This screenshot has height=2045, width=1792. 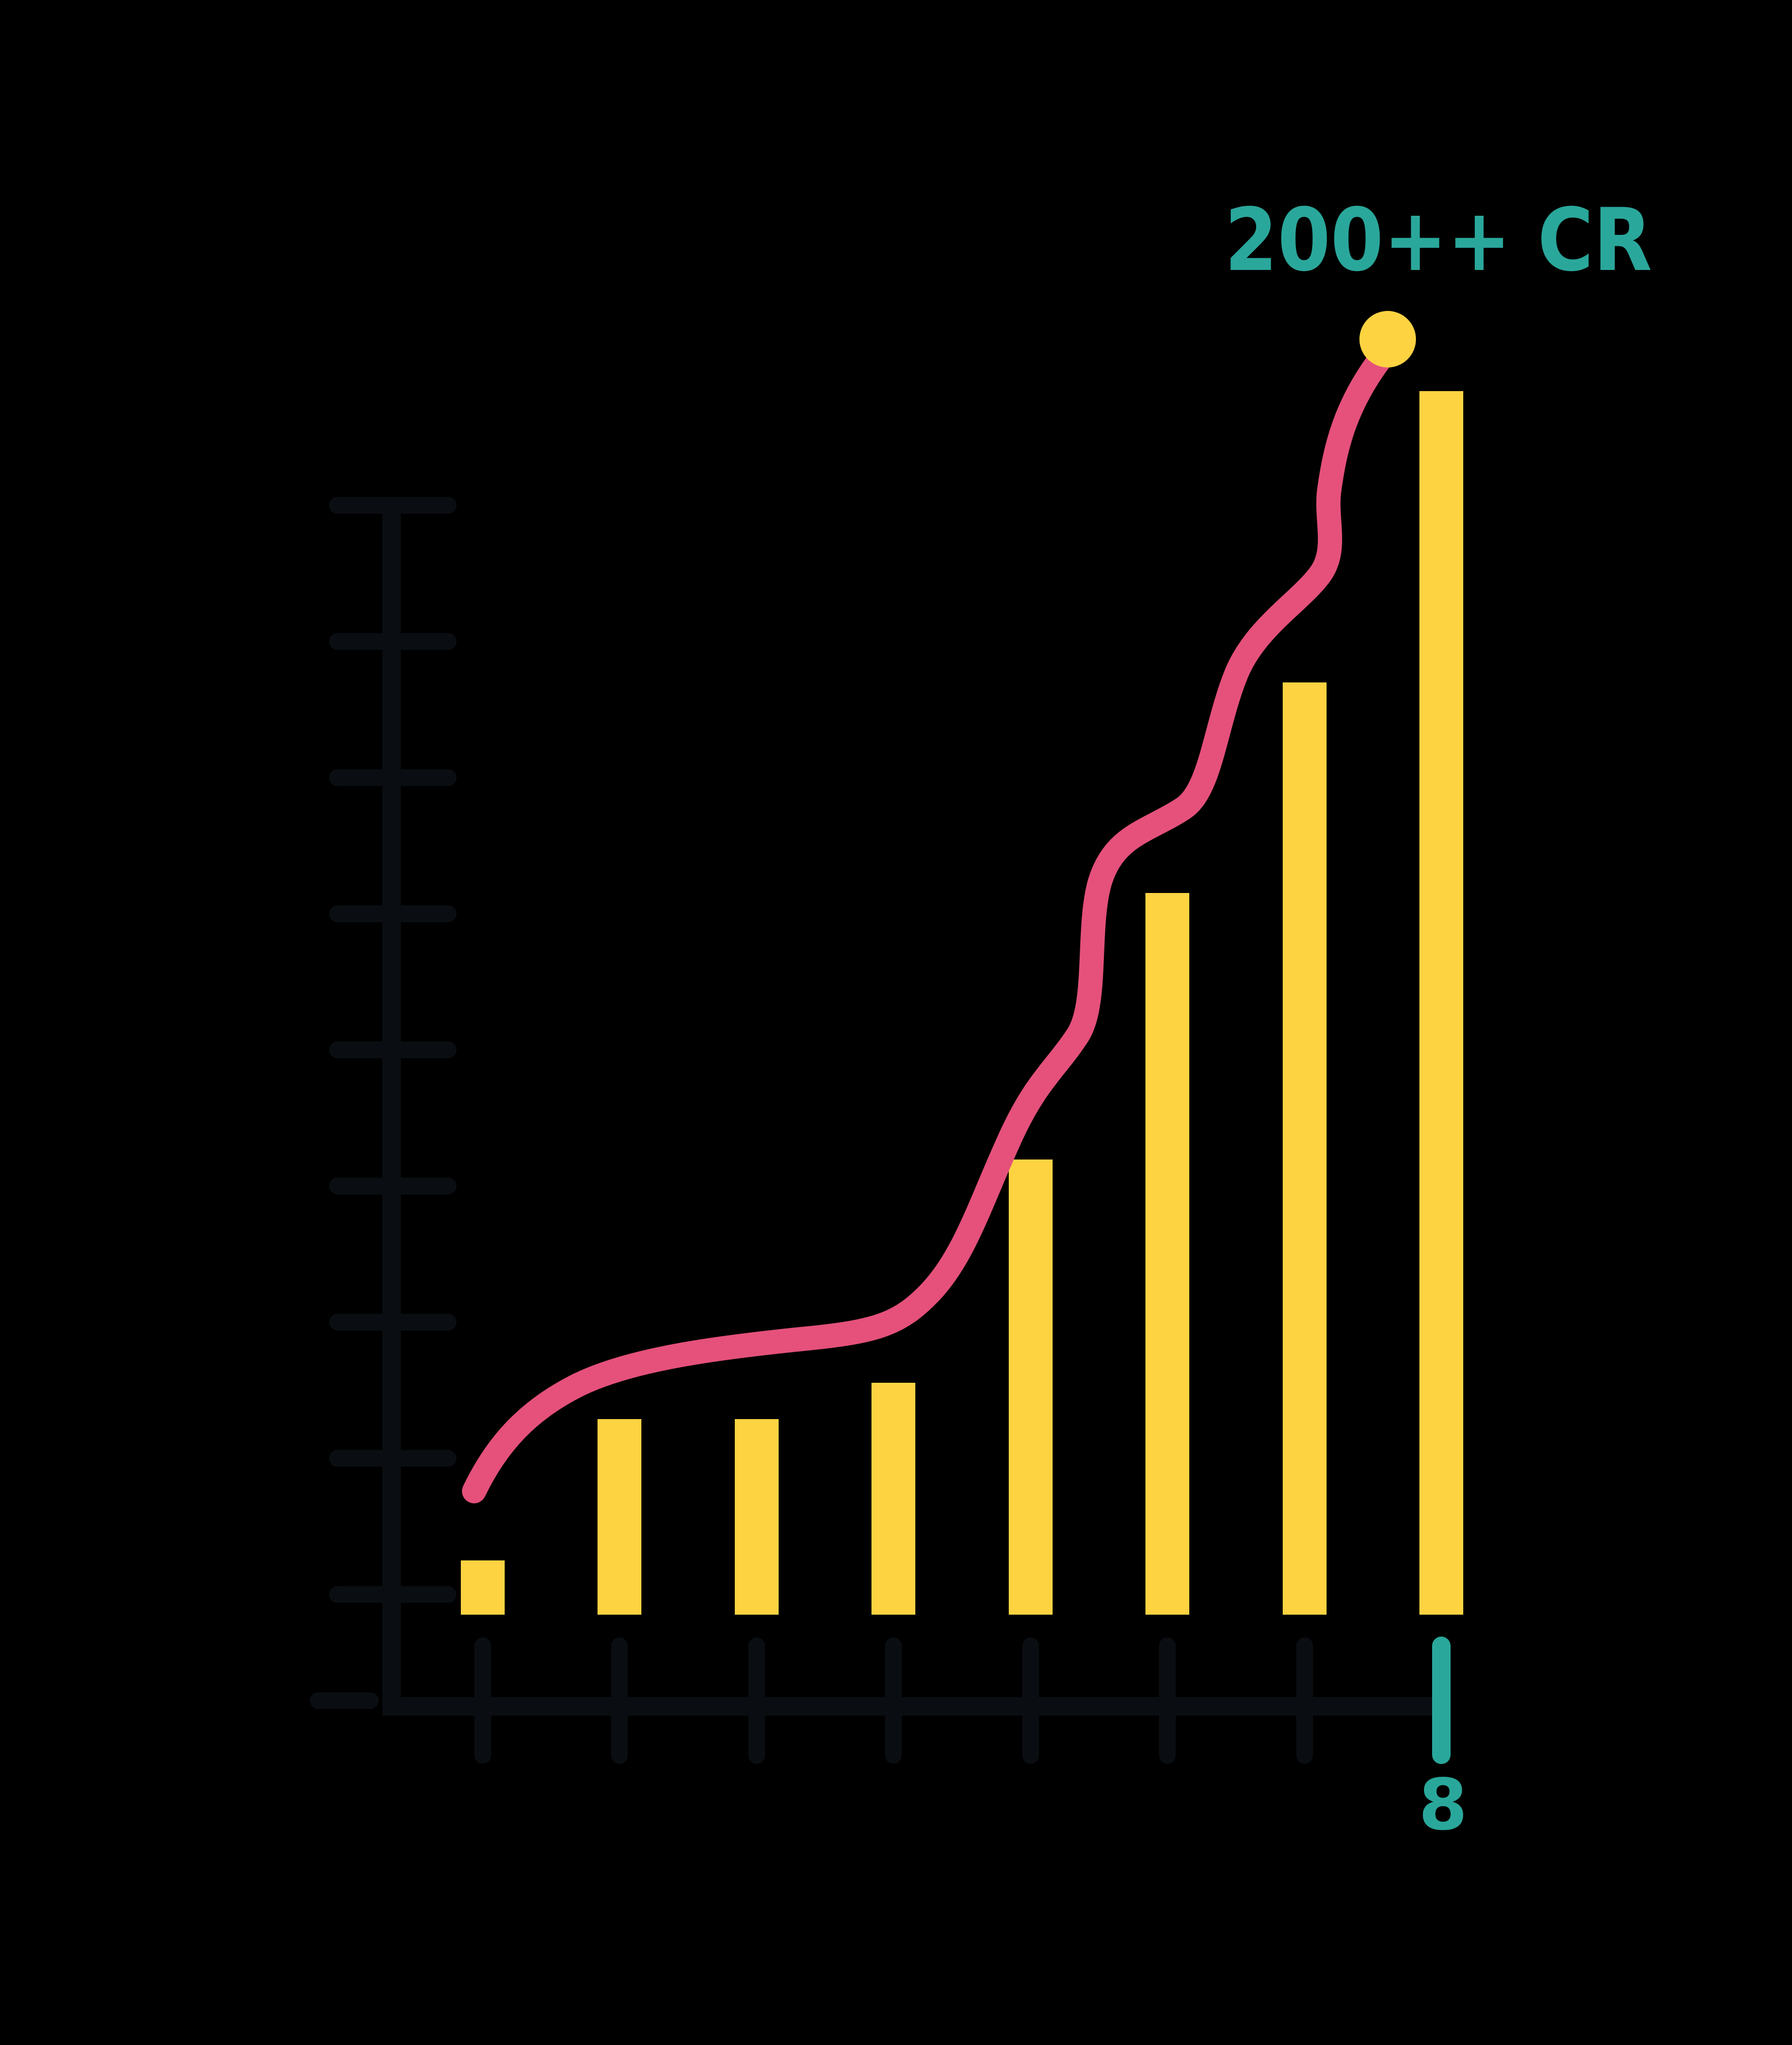 I want to click on trend-line-end-dot, so click(x=1387, y=339).